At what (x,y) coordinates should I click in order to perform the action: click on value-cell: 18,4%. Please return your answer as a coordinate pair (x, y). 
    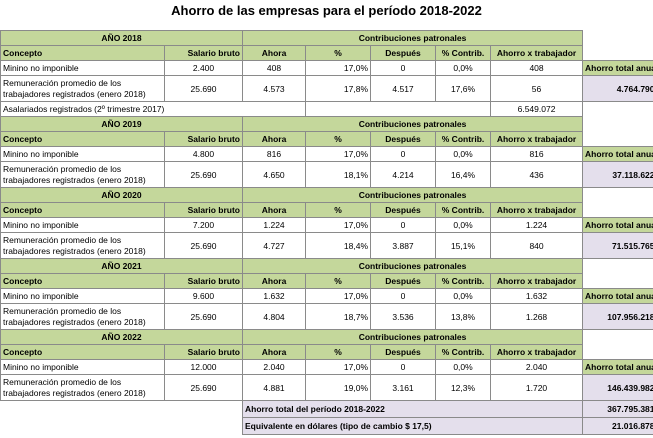
    Looking at the image, I should click on (338, 245).